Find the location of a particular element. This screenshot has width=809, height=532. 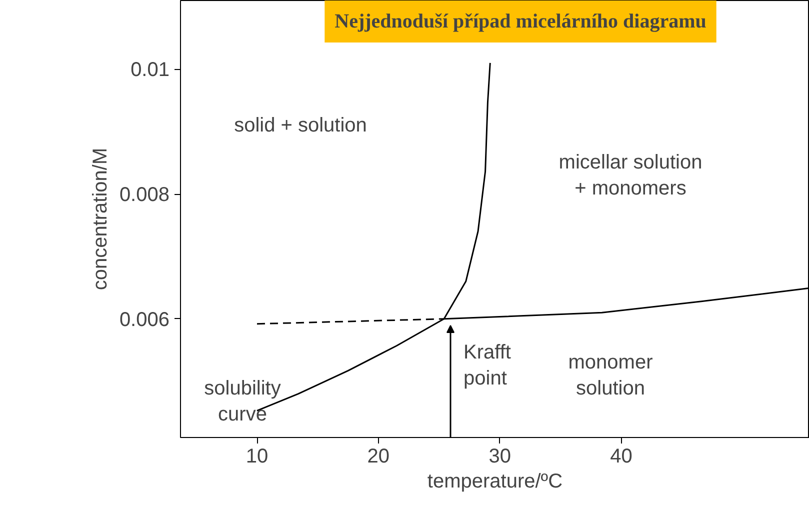

x-tick-label: 40 is located at coordinates (621, 457).